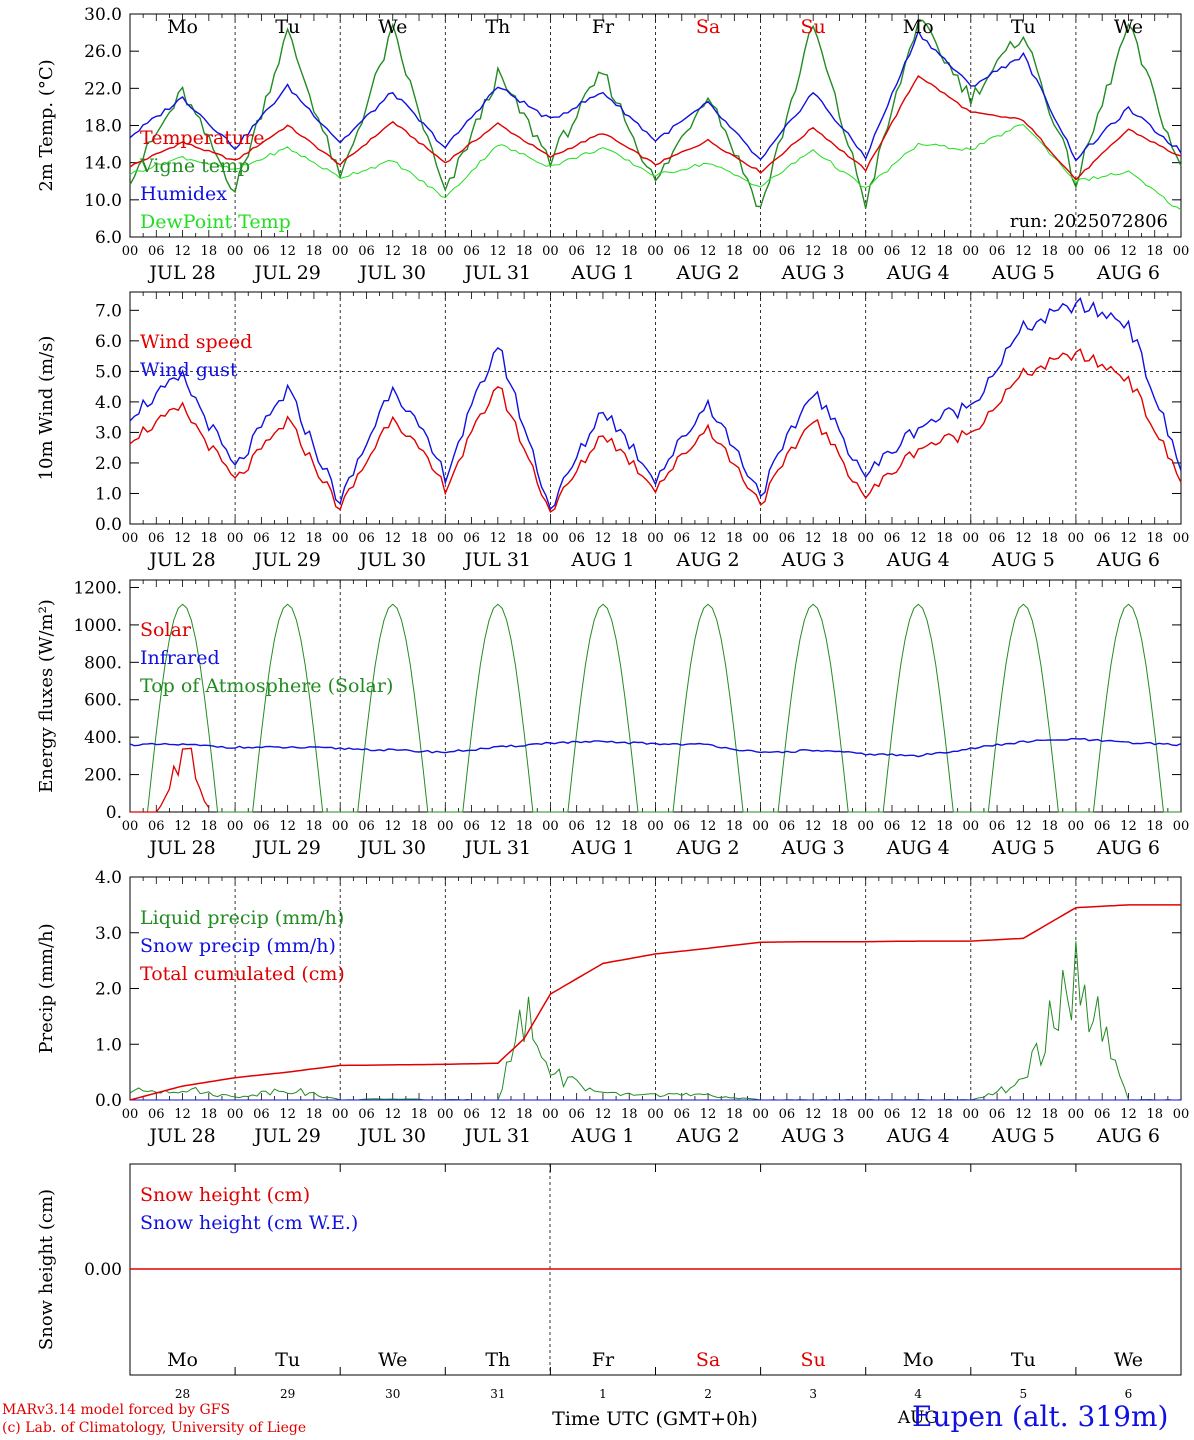 The width and height of the screenshot is (1194, 1440). What do you see at coordinates (918, 1360) in the screenshot?
I see `day-label-bottom: Mo` at bounding box center [918, 1360].